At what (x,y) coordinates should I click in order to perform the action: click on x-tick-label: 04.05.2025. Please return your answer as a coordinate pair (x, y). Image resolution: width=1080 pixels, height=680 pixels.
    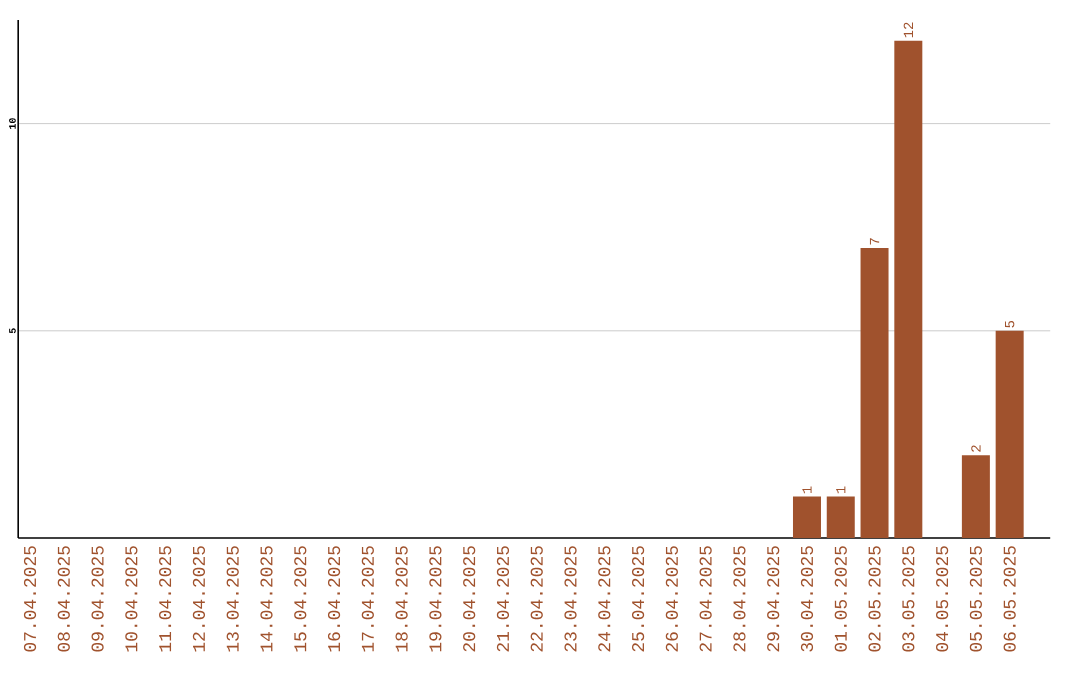
    Looking at the image, I should click on (942, 599).